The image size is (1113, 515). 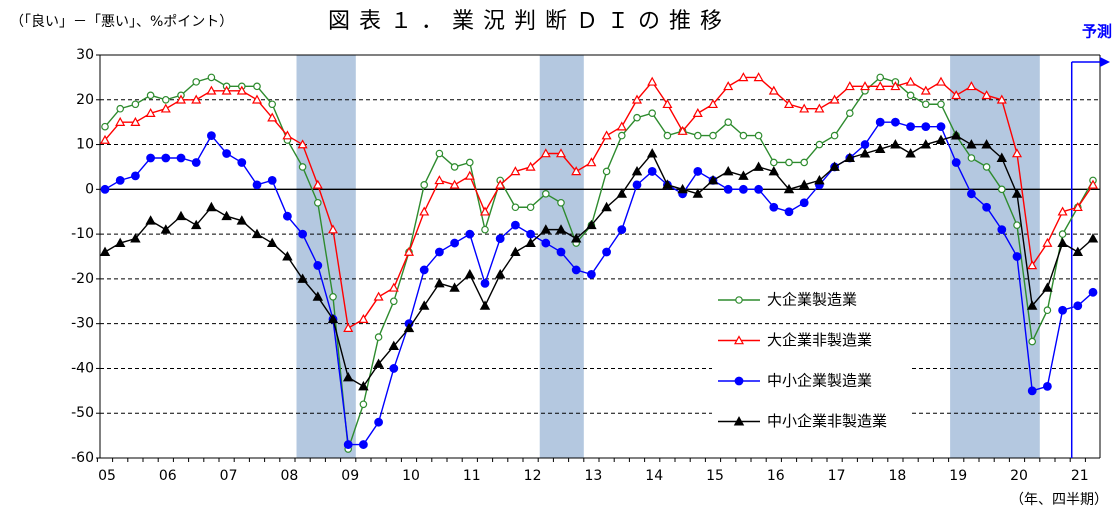 What do you see at coordinates (739, 300) in the screenshot?
I see `legend-marker` at bounding box center [739, 300].